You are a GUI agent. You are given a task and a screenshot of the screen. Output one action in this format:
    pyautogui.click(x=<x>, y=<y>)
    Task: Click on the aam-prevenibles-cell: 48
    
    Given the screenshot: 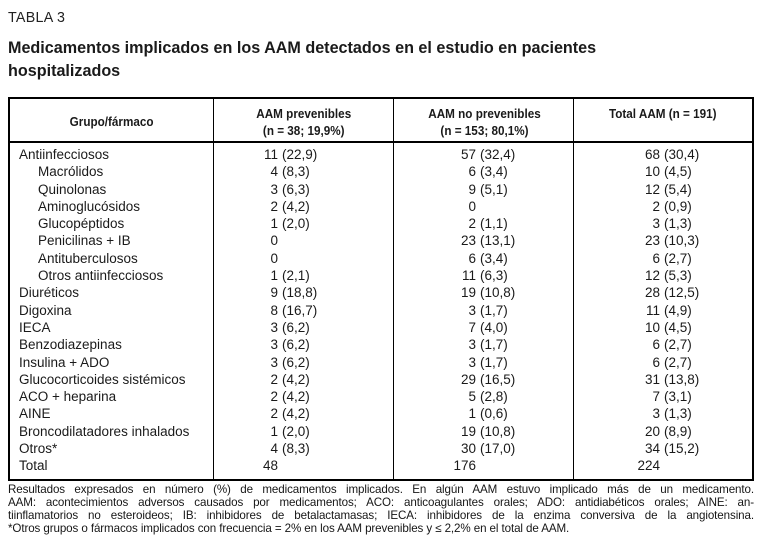 What is the action you would take?
    pyautogui.click(x=304, y=465)
    